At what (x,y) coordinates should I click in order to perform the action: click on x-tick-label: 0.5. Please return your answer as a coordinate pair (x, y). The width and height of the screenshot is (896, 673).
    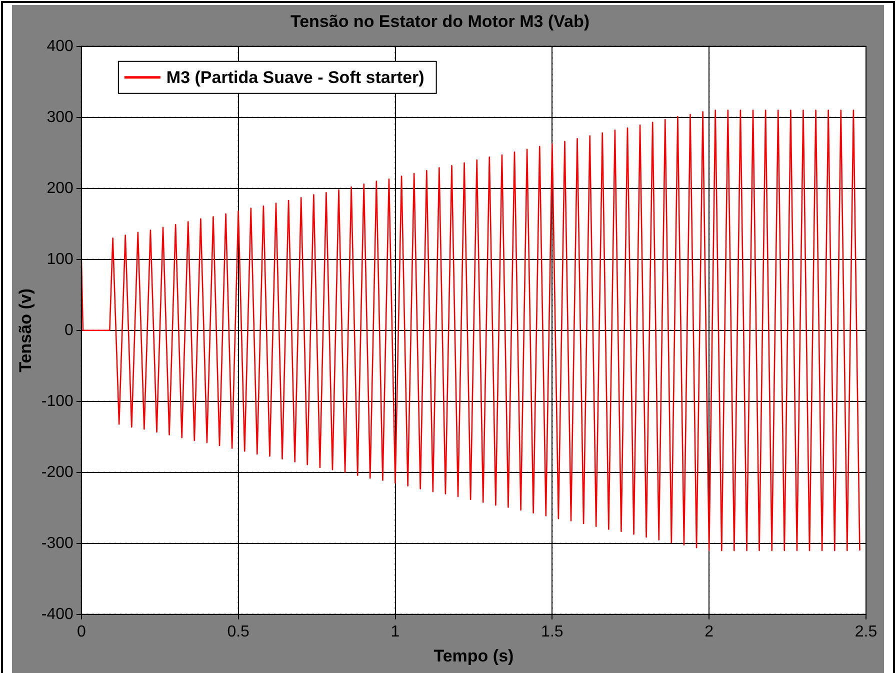
    Looking at the image, I should click on (238, 631).